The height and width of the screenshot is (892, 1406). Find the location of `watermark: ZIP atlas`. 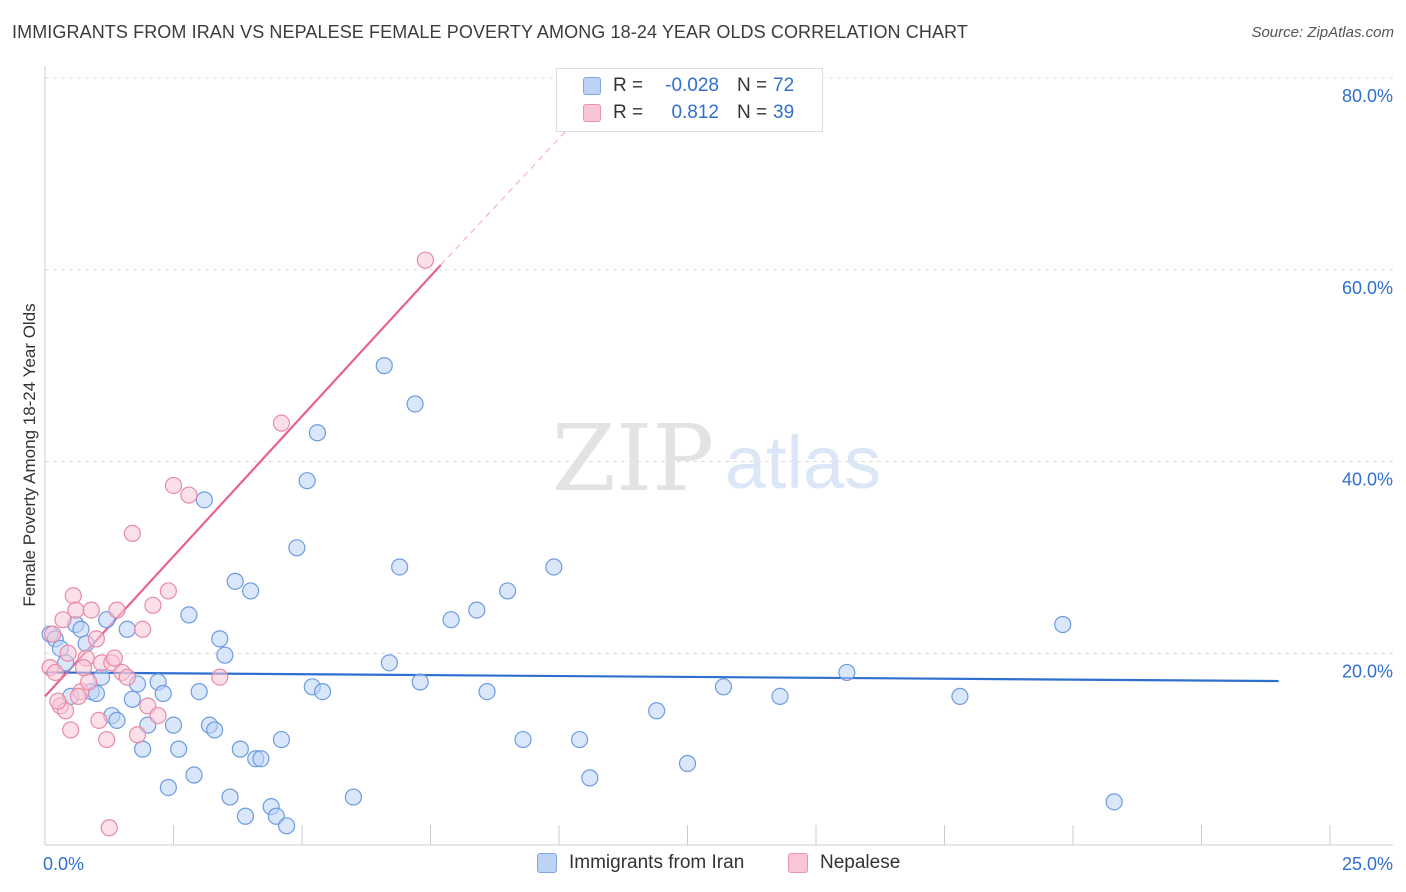

watermark: ZIP atlas is located at coordinates (716, 458).